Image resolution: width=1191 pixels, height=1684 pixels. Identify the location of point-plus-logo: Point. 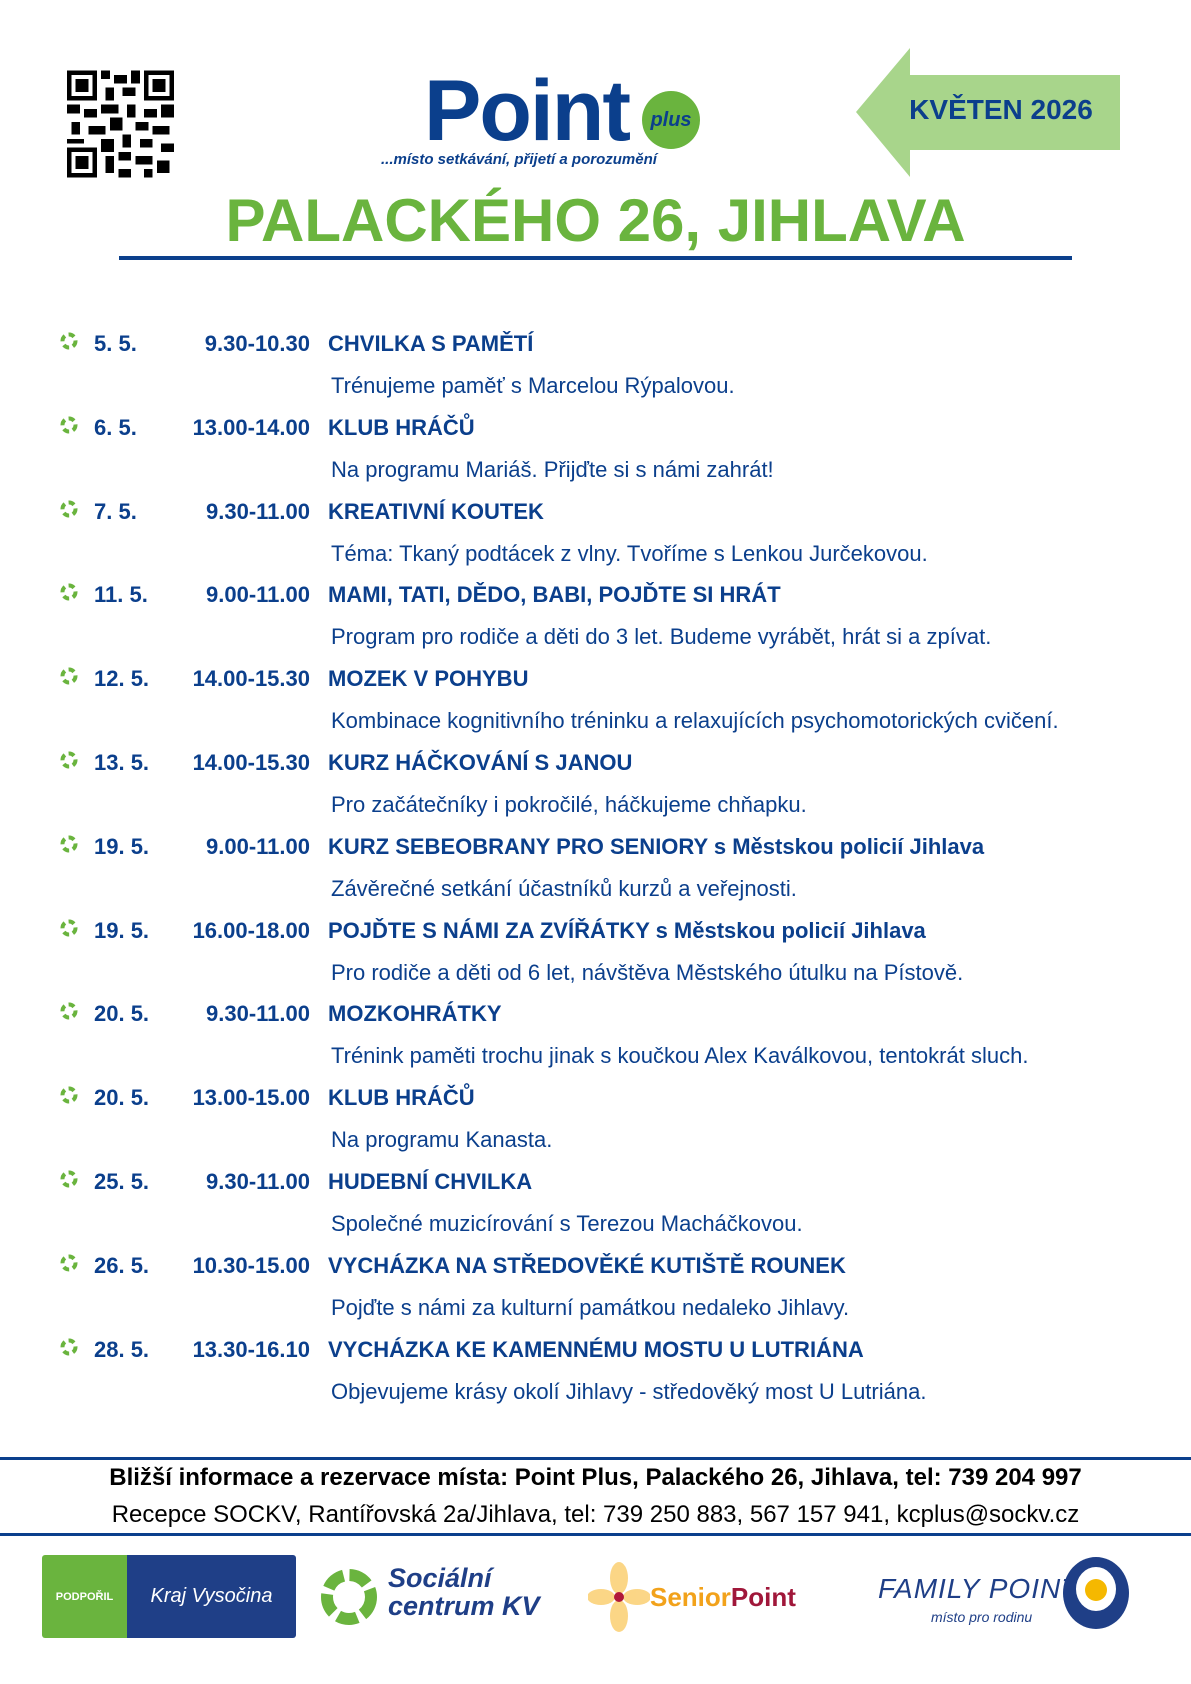
(527, 111).